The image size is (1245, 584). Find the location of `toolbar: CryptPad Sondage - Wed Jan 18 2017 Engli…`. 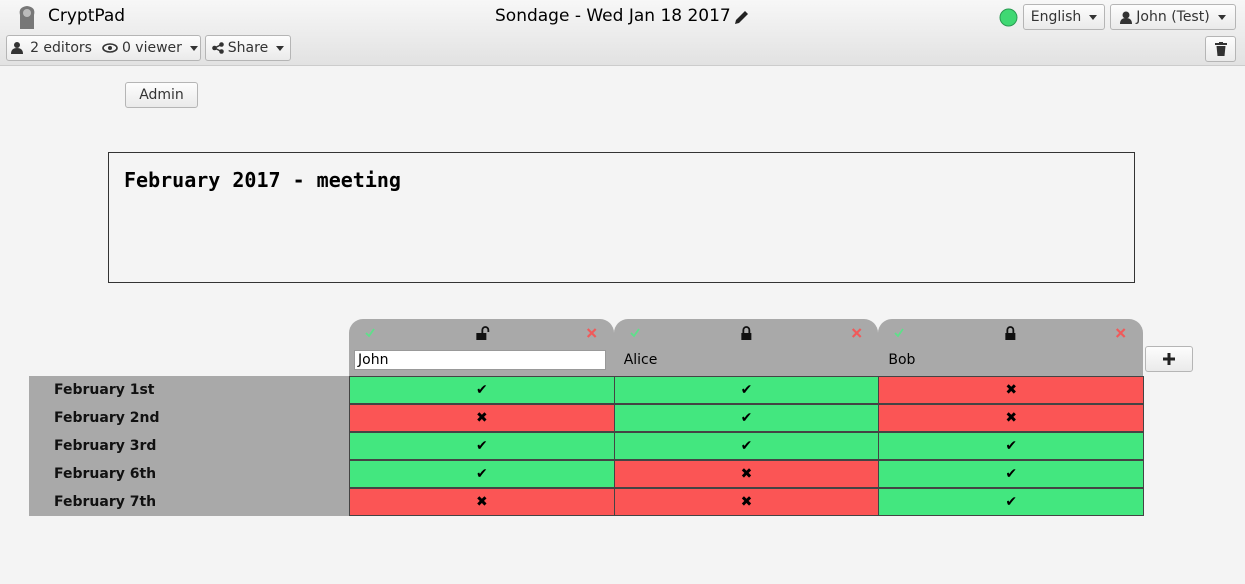

toolbar: CryptPad Sondage - Wed Jan 18 2017 Engli… is located at coordinates (622, 33).